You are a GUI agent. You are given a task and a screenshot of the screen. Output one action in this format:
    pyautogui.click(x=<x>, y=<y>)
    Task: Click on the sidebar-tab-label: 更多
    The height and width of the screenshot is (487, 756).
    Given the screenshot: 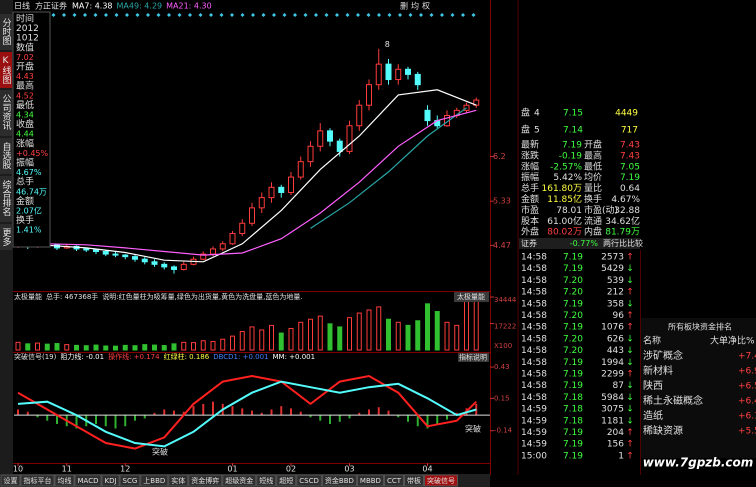 What is the action you would take?
    pyautogui.click(x=6, y=237)
    